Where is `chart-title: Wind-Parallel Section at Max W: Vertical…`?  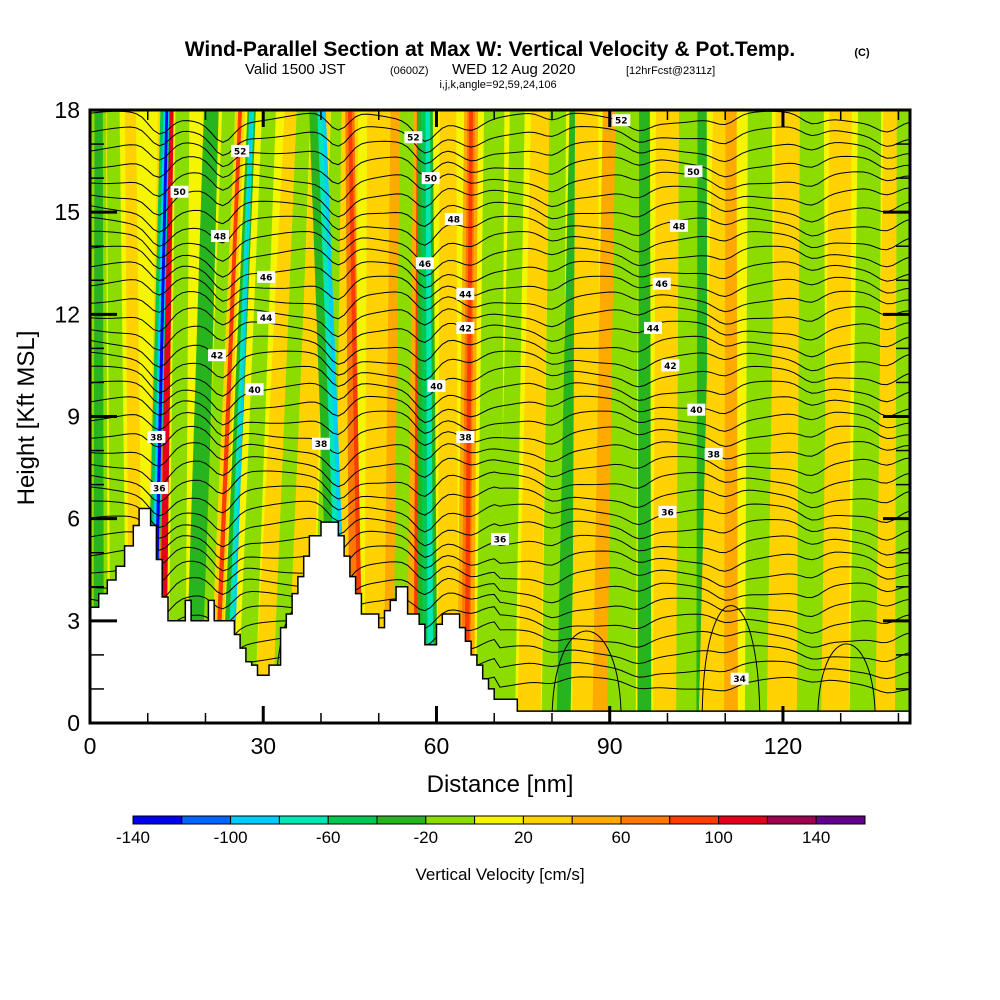
chart-title: Wind-Parallel Section at Max W: Vertical… is located at coordinates (490, 49).